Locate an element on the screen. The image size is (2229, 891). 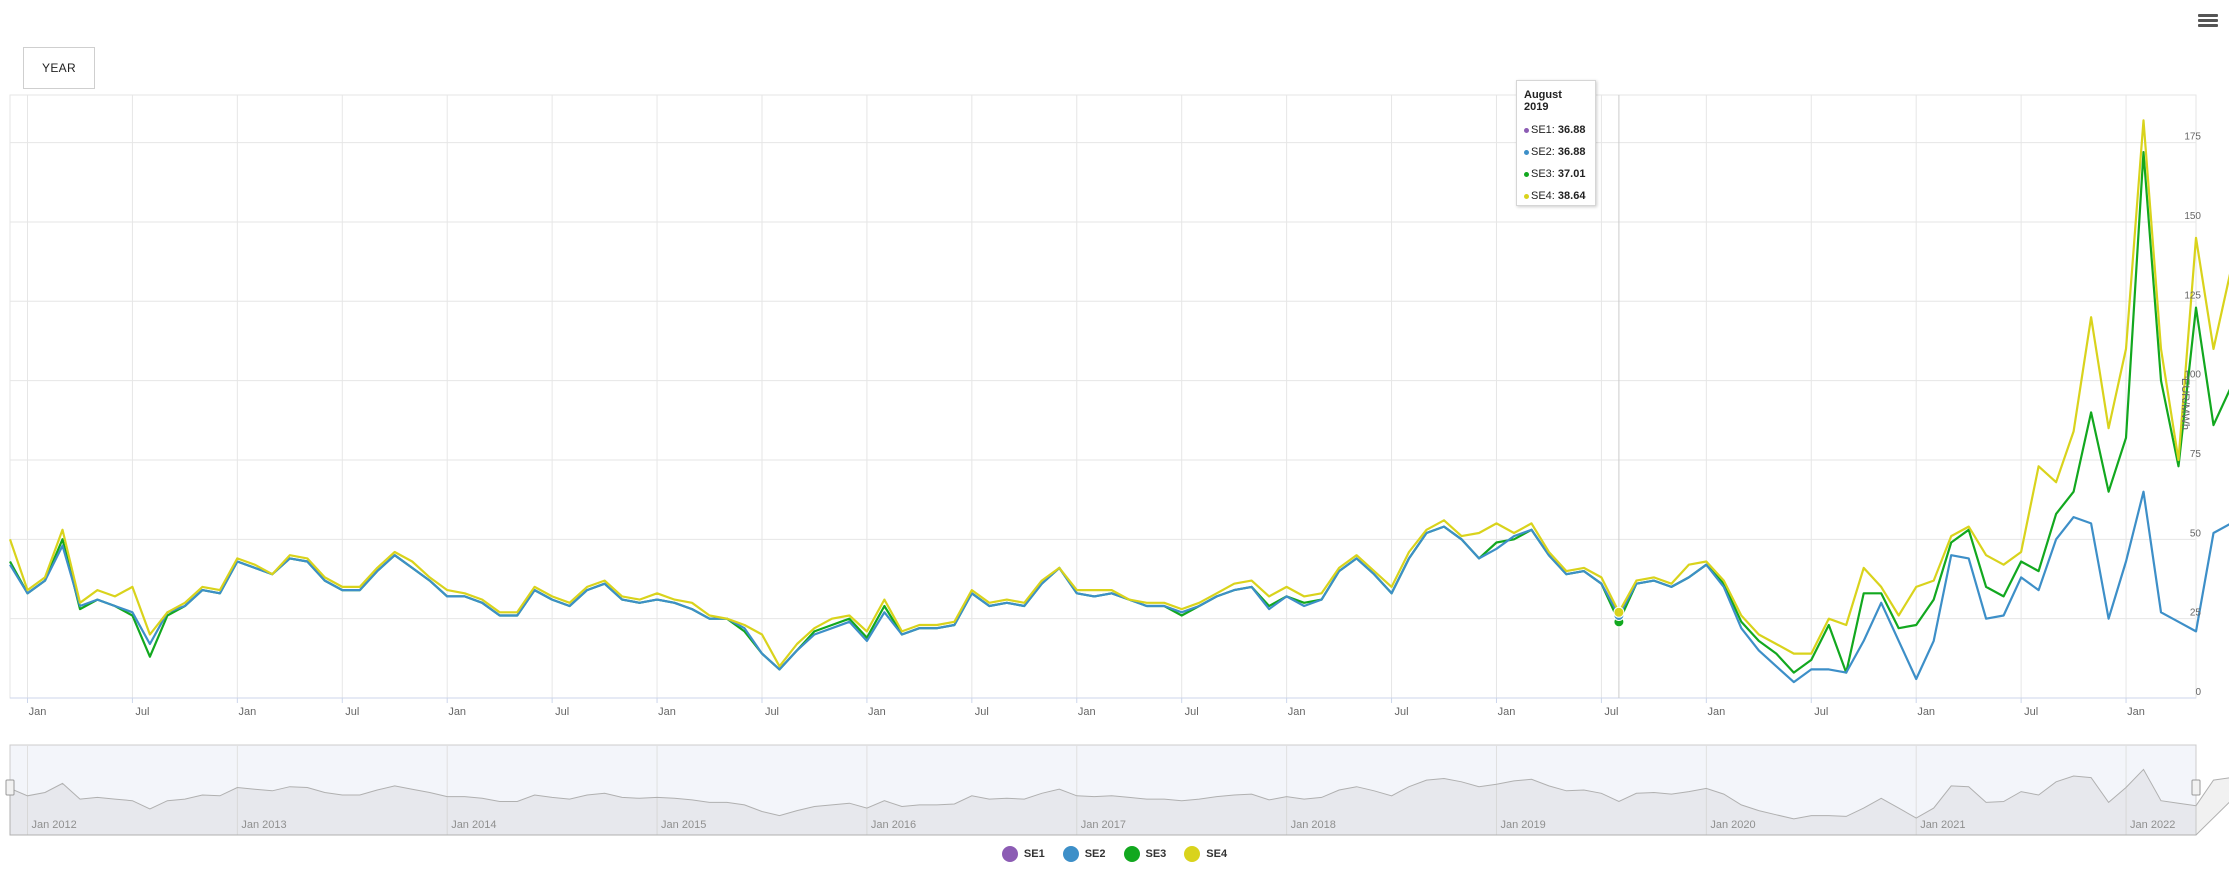
legend-label: SE4 is located at coordinates (1217, 854).